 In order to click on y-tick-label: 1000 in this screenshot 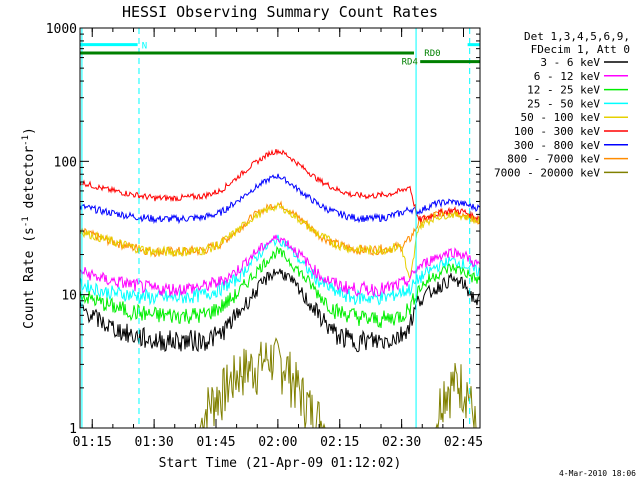, I will do `click(61, 29)`.